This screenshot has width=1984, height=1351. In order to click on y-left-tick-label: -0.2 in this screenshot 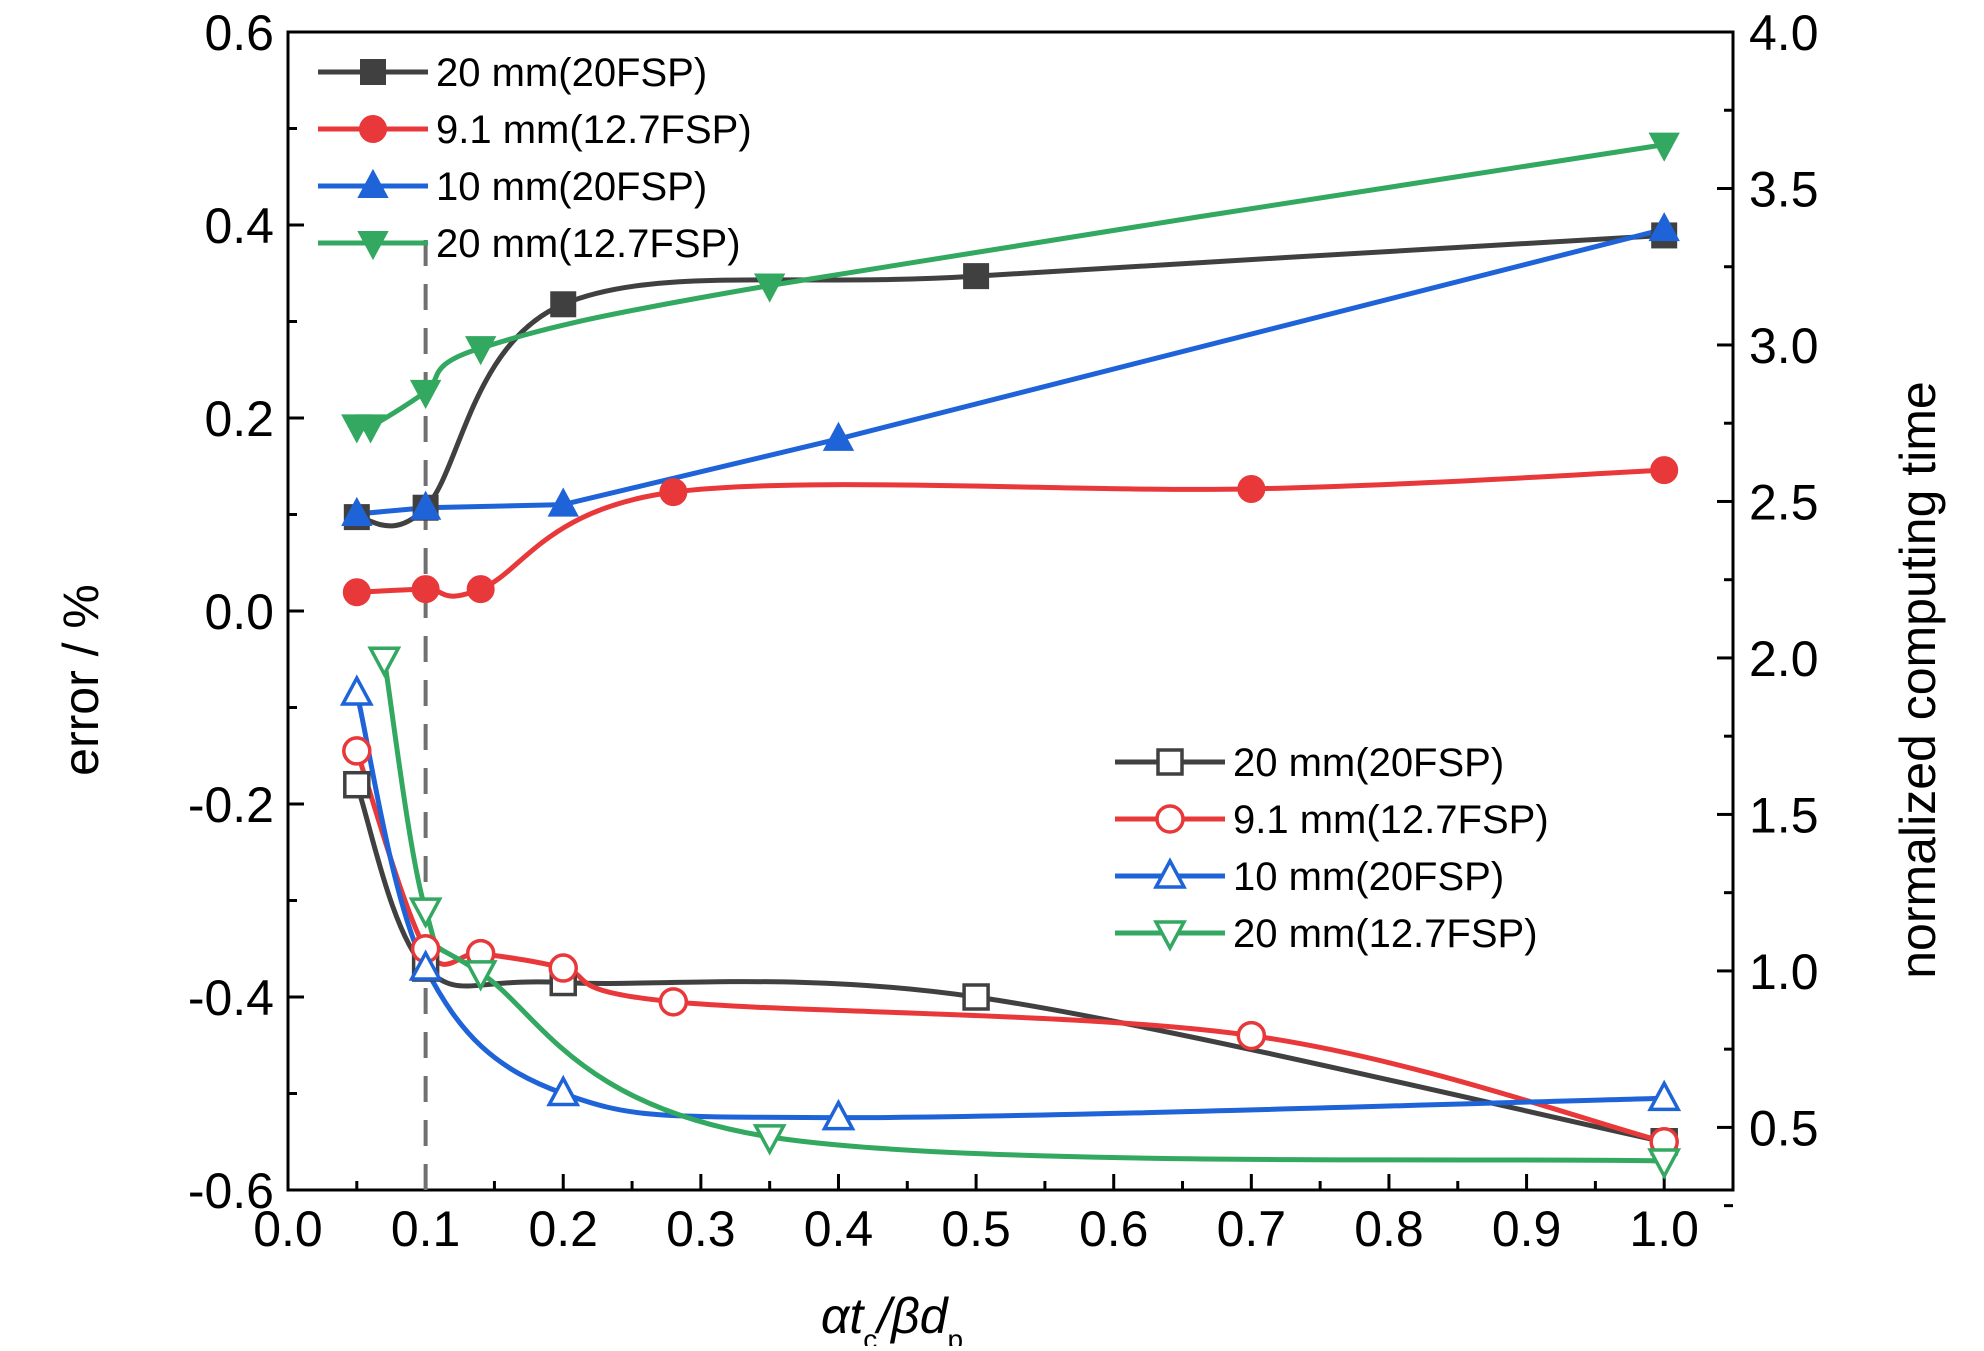, I will do `click(231, 805)`.